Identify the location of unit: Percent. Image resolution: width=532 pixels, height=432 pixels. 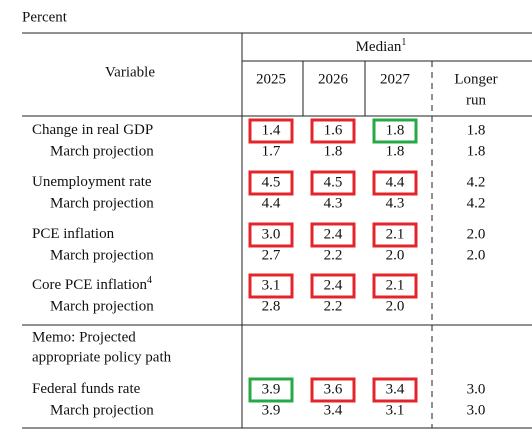
(45, 17).